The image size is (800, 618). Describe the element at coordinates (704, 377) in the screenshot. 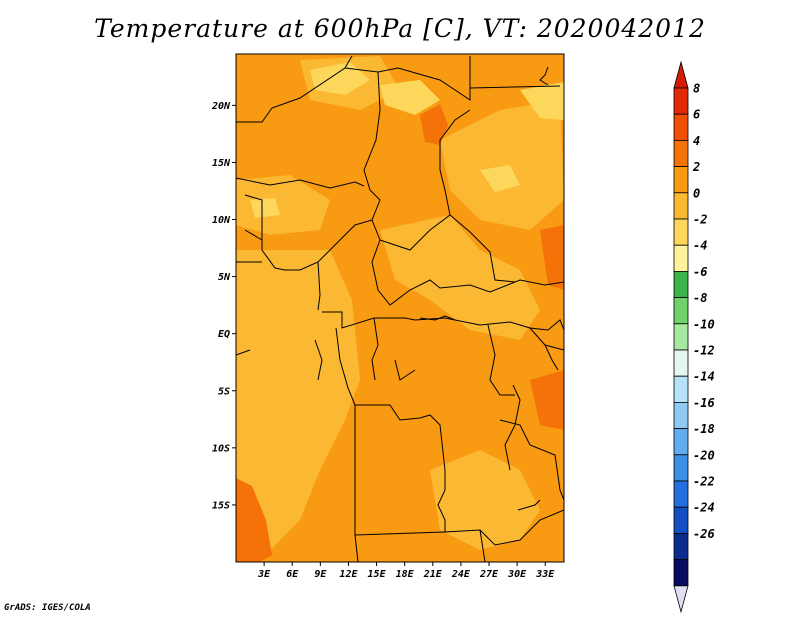

I see `colorbar-level-label: -14` at that location.